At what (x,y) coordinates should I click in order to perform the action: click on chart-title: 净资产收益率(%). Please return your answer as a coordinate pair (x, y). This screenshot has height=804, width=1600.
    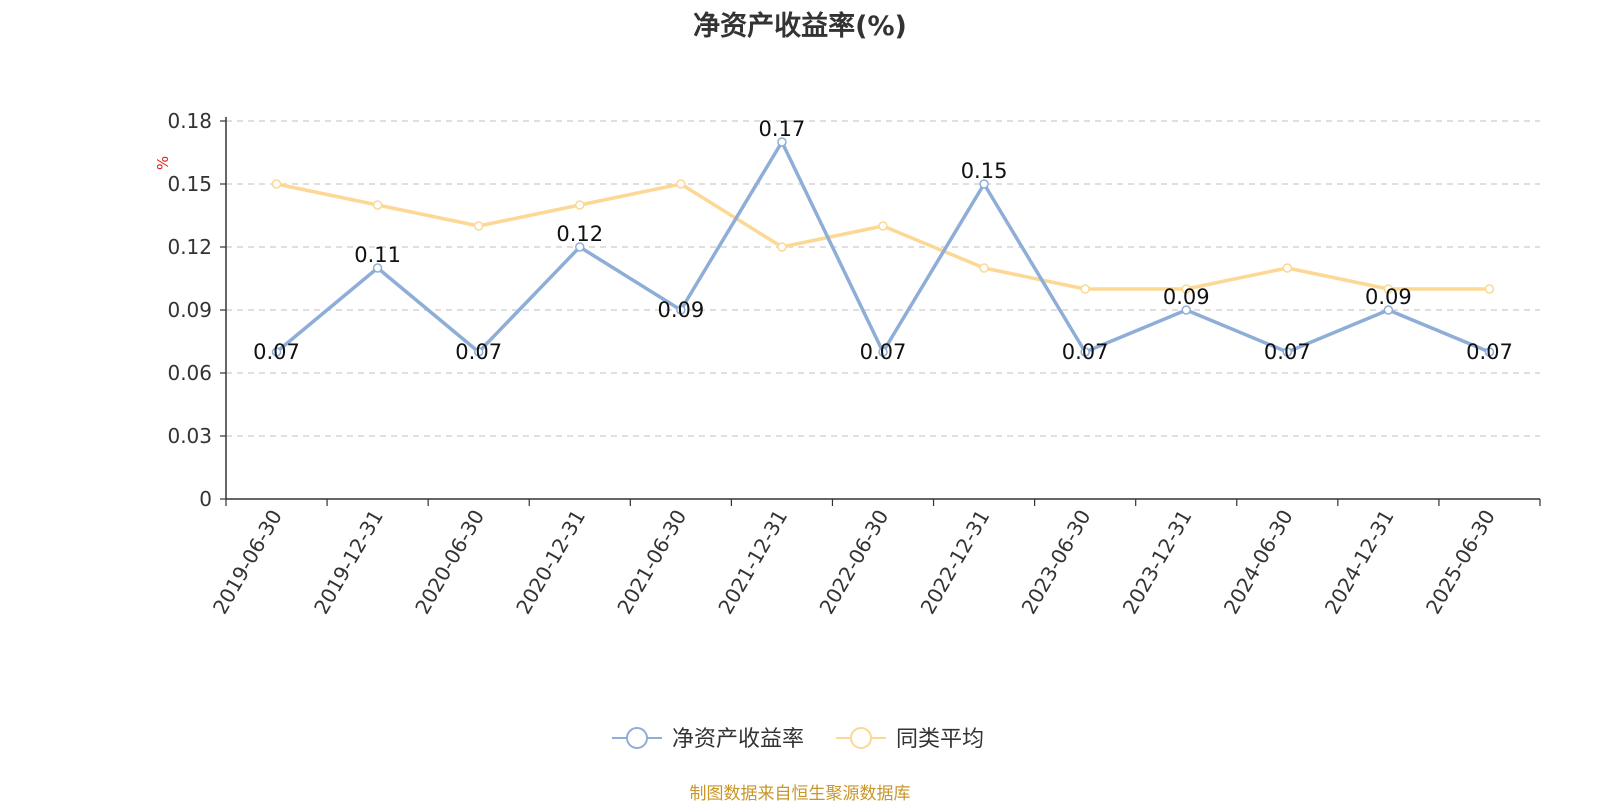
    Looking at the image, I should click on (800, 26).